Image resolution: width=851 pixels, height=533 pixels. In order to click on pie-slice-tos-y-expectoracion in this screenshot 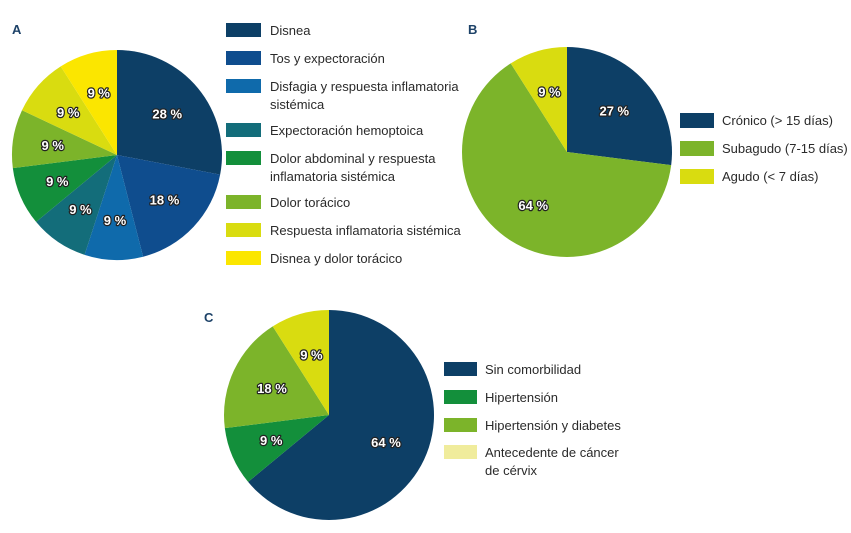, I will do `click(169, 206)`.